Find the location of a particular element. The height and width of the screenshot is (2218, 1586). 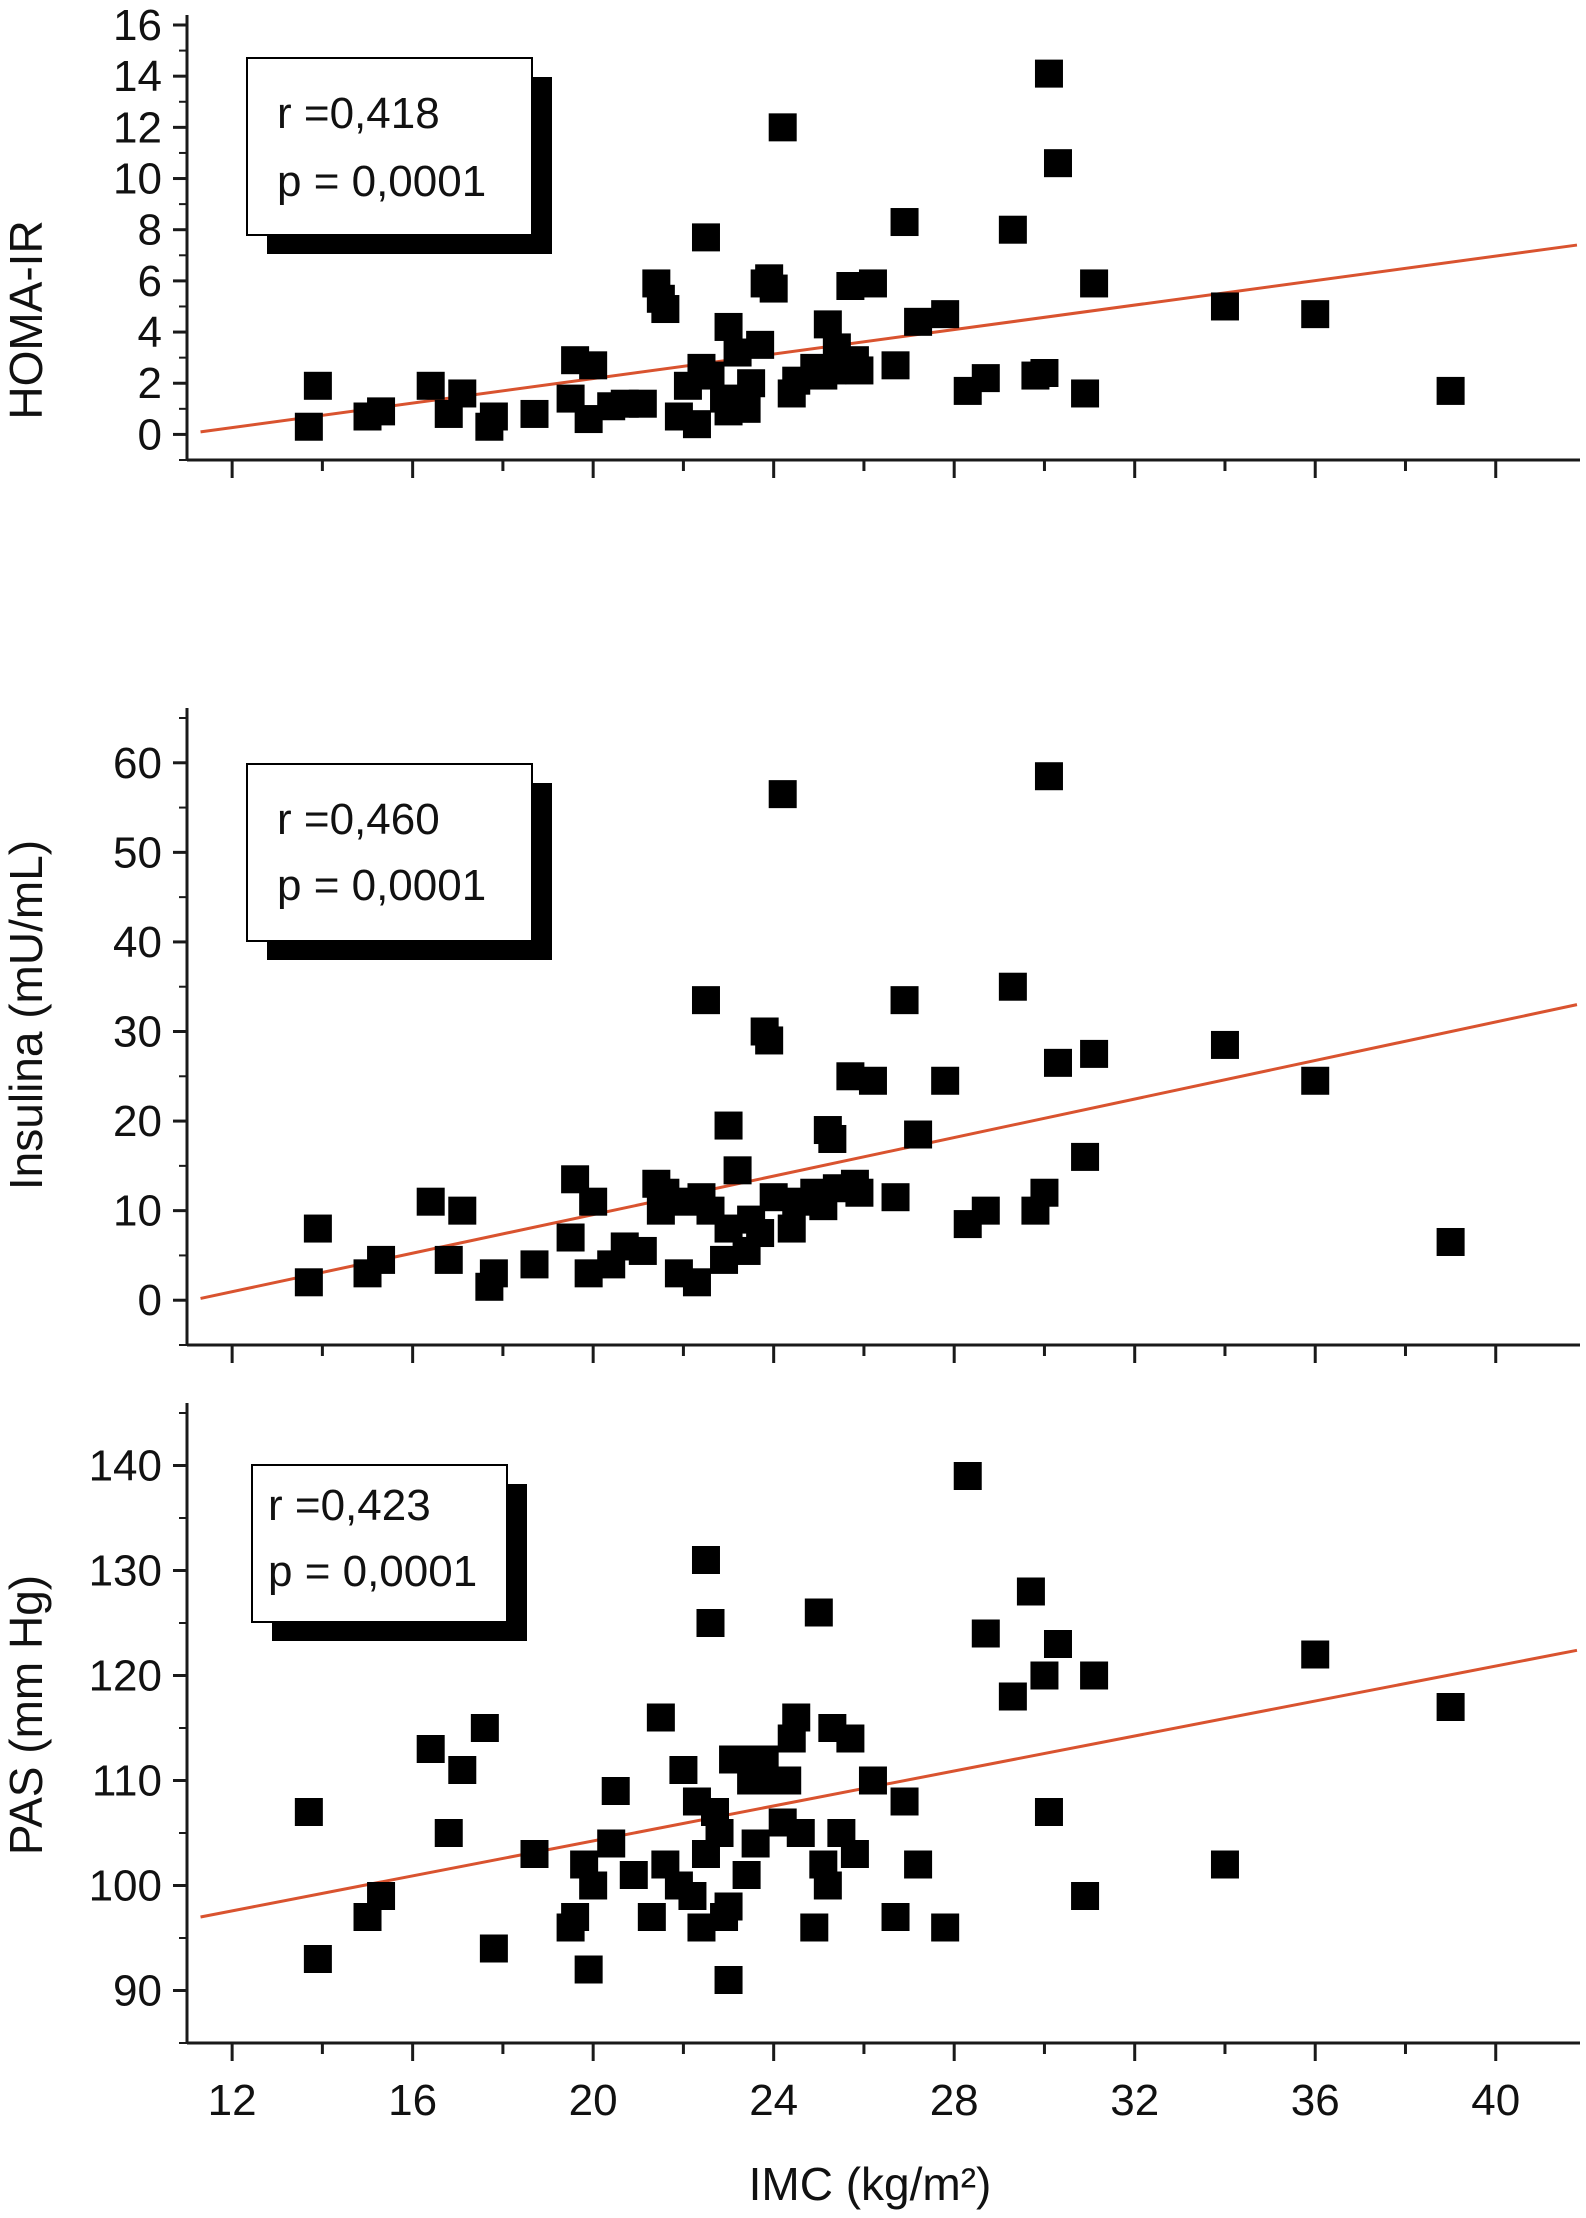

trend-line-layer is located at coordinates (889, 338).